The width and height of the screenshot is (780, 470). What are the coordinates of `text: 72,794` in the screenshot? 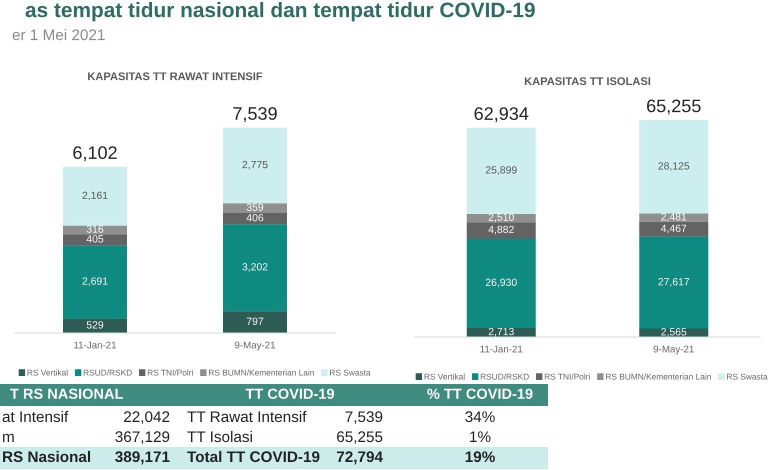 It's located at (359, 457).